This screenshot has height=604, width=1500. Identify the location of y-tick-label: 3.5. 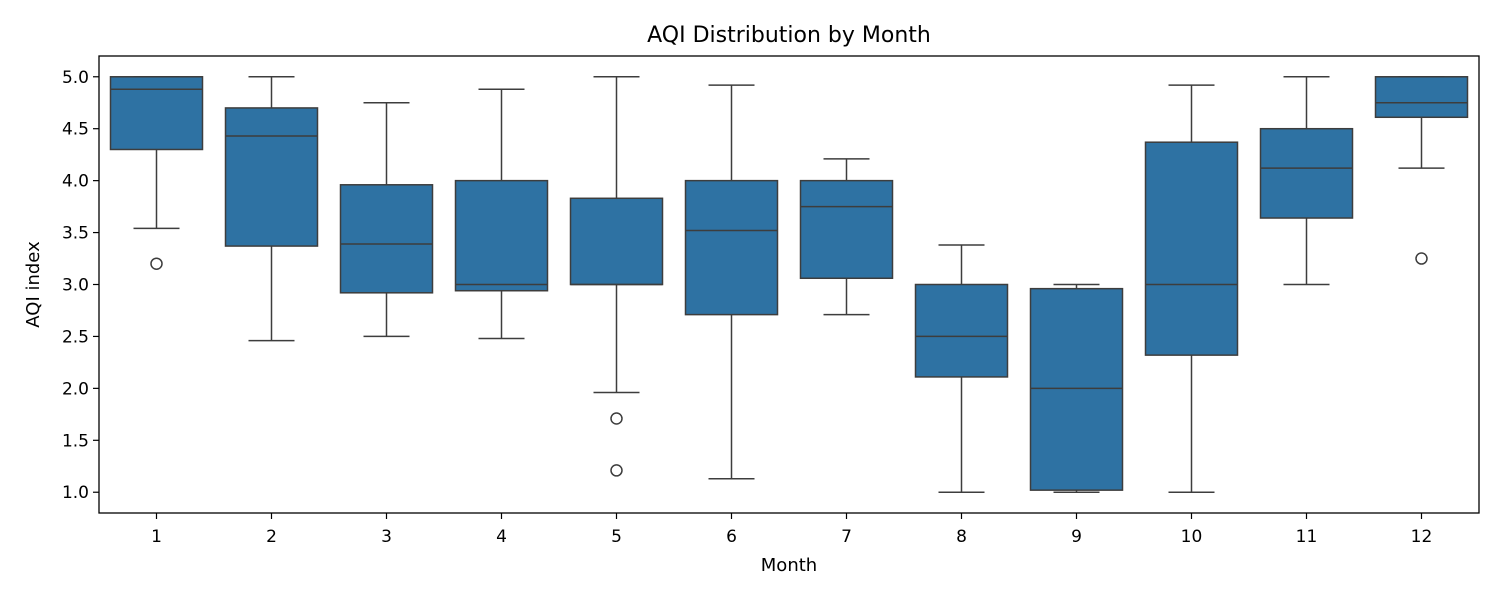
(75, 234).